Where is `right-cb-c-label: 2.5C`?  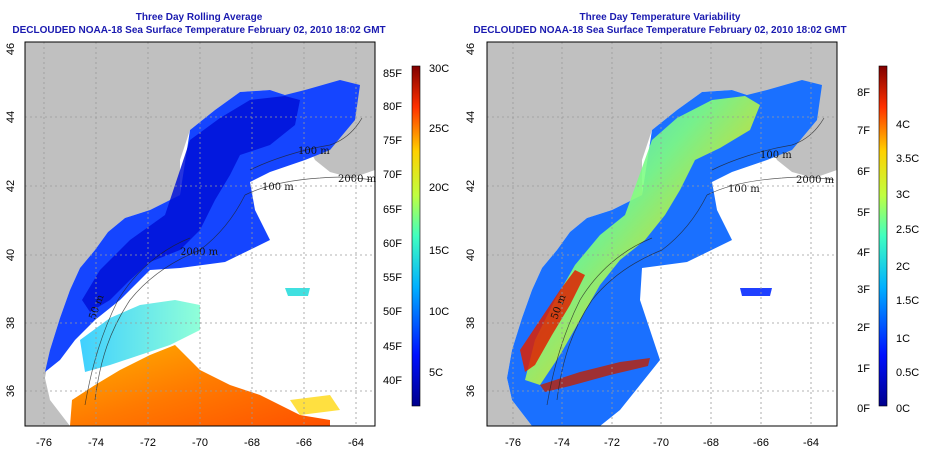 right-cb-c-label: 2.5C is located at coordinates (907, 230).